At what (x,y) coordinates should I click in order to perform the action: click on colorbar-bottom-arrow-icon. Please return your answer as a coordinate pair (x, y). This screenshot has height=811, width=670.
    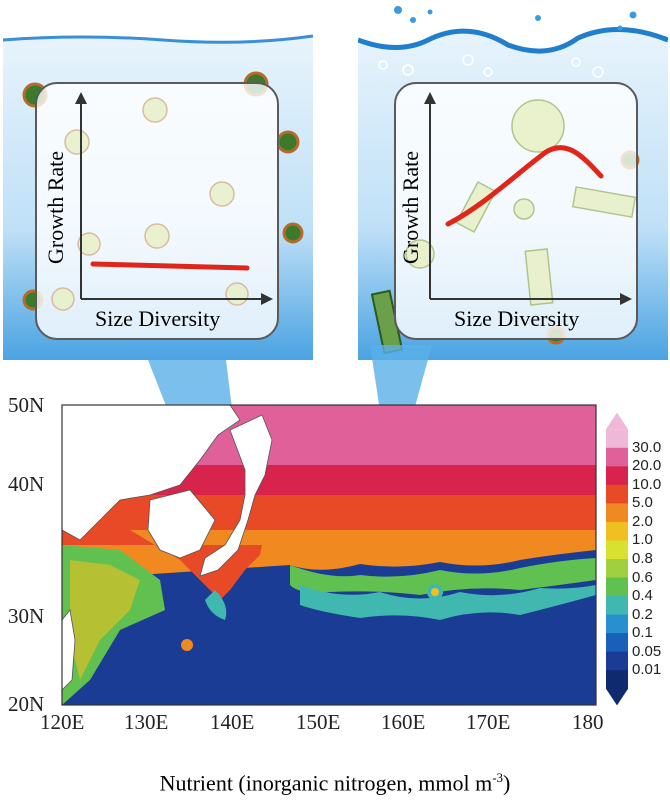
    Looking at the image, I should click on (617, 697).